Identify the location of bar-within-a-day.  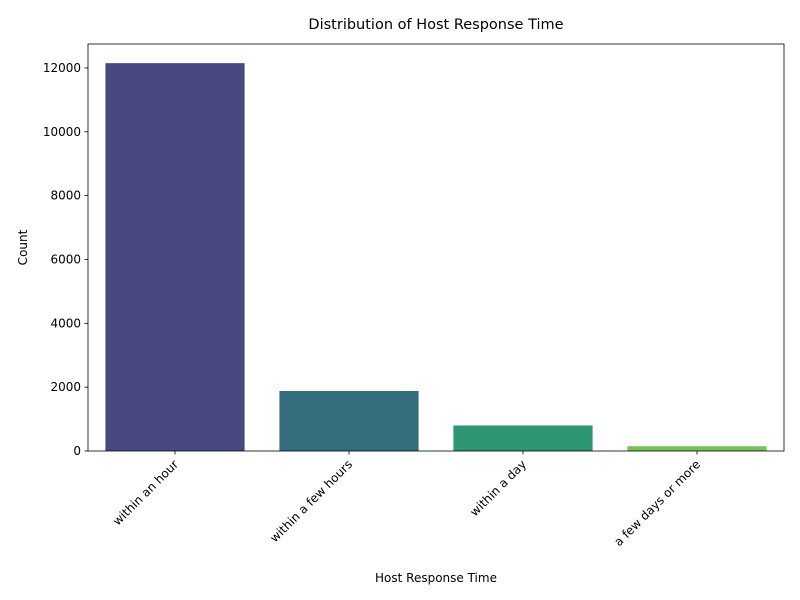
(523, 438).